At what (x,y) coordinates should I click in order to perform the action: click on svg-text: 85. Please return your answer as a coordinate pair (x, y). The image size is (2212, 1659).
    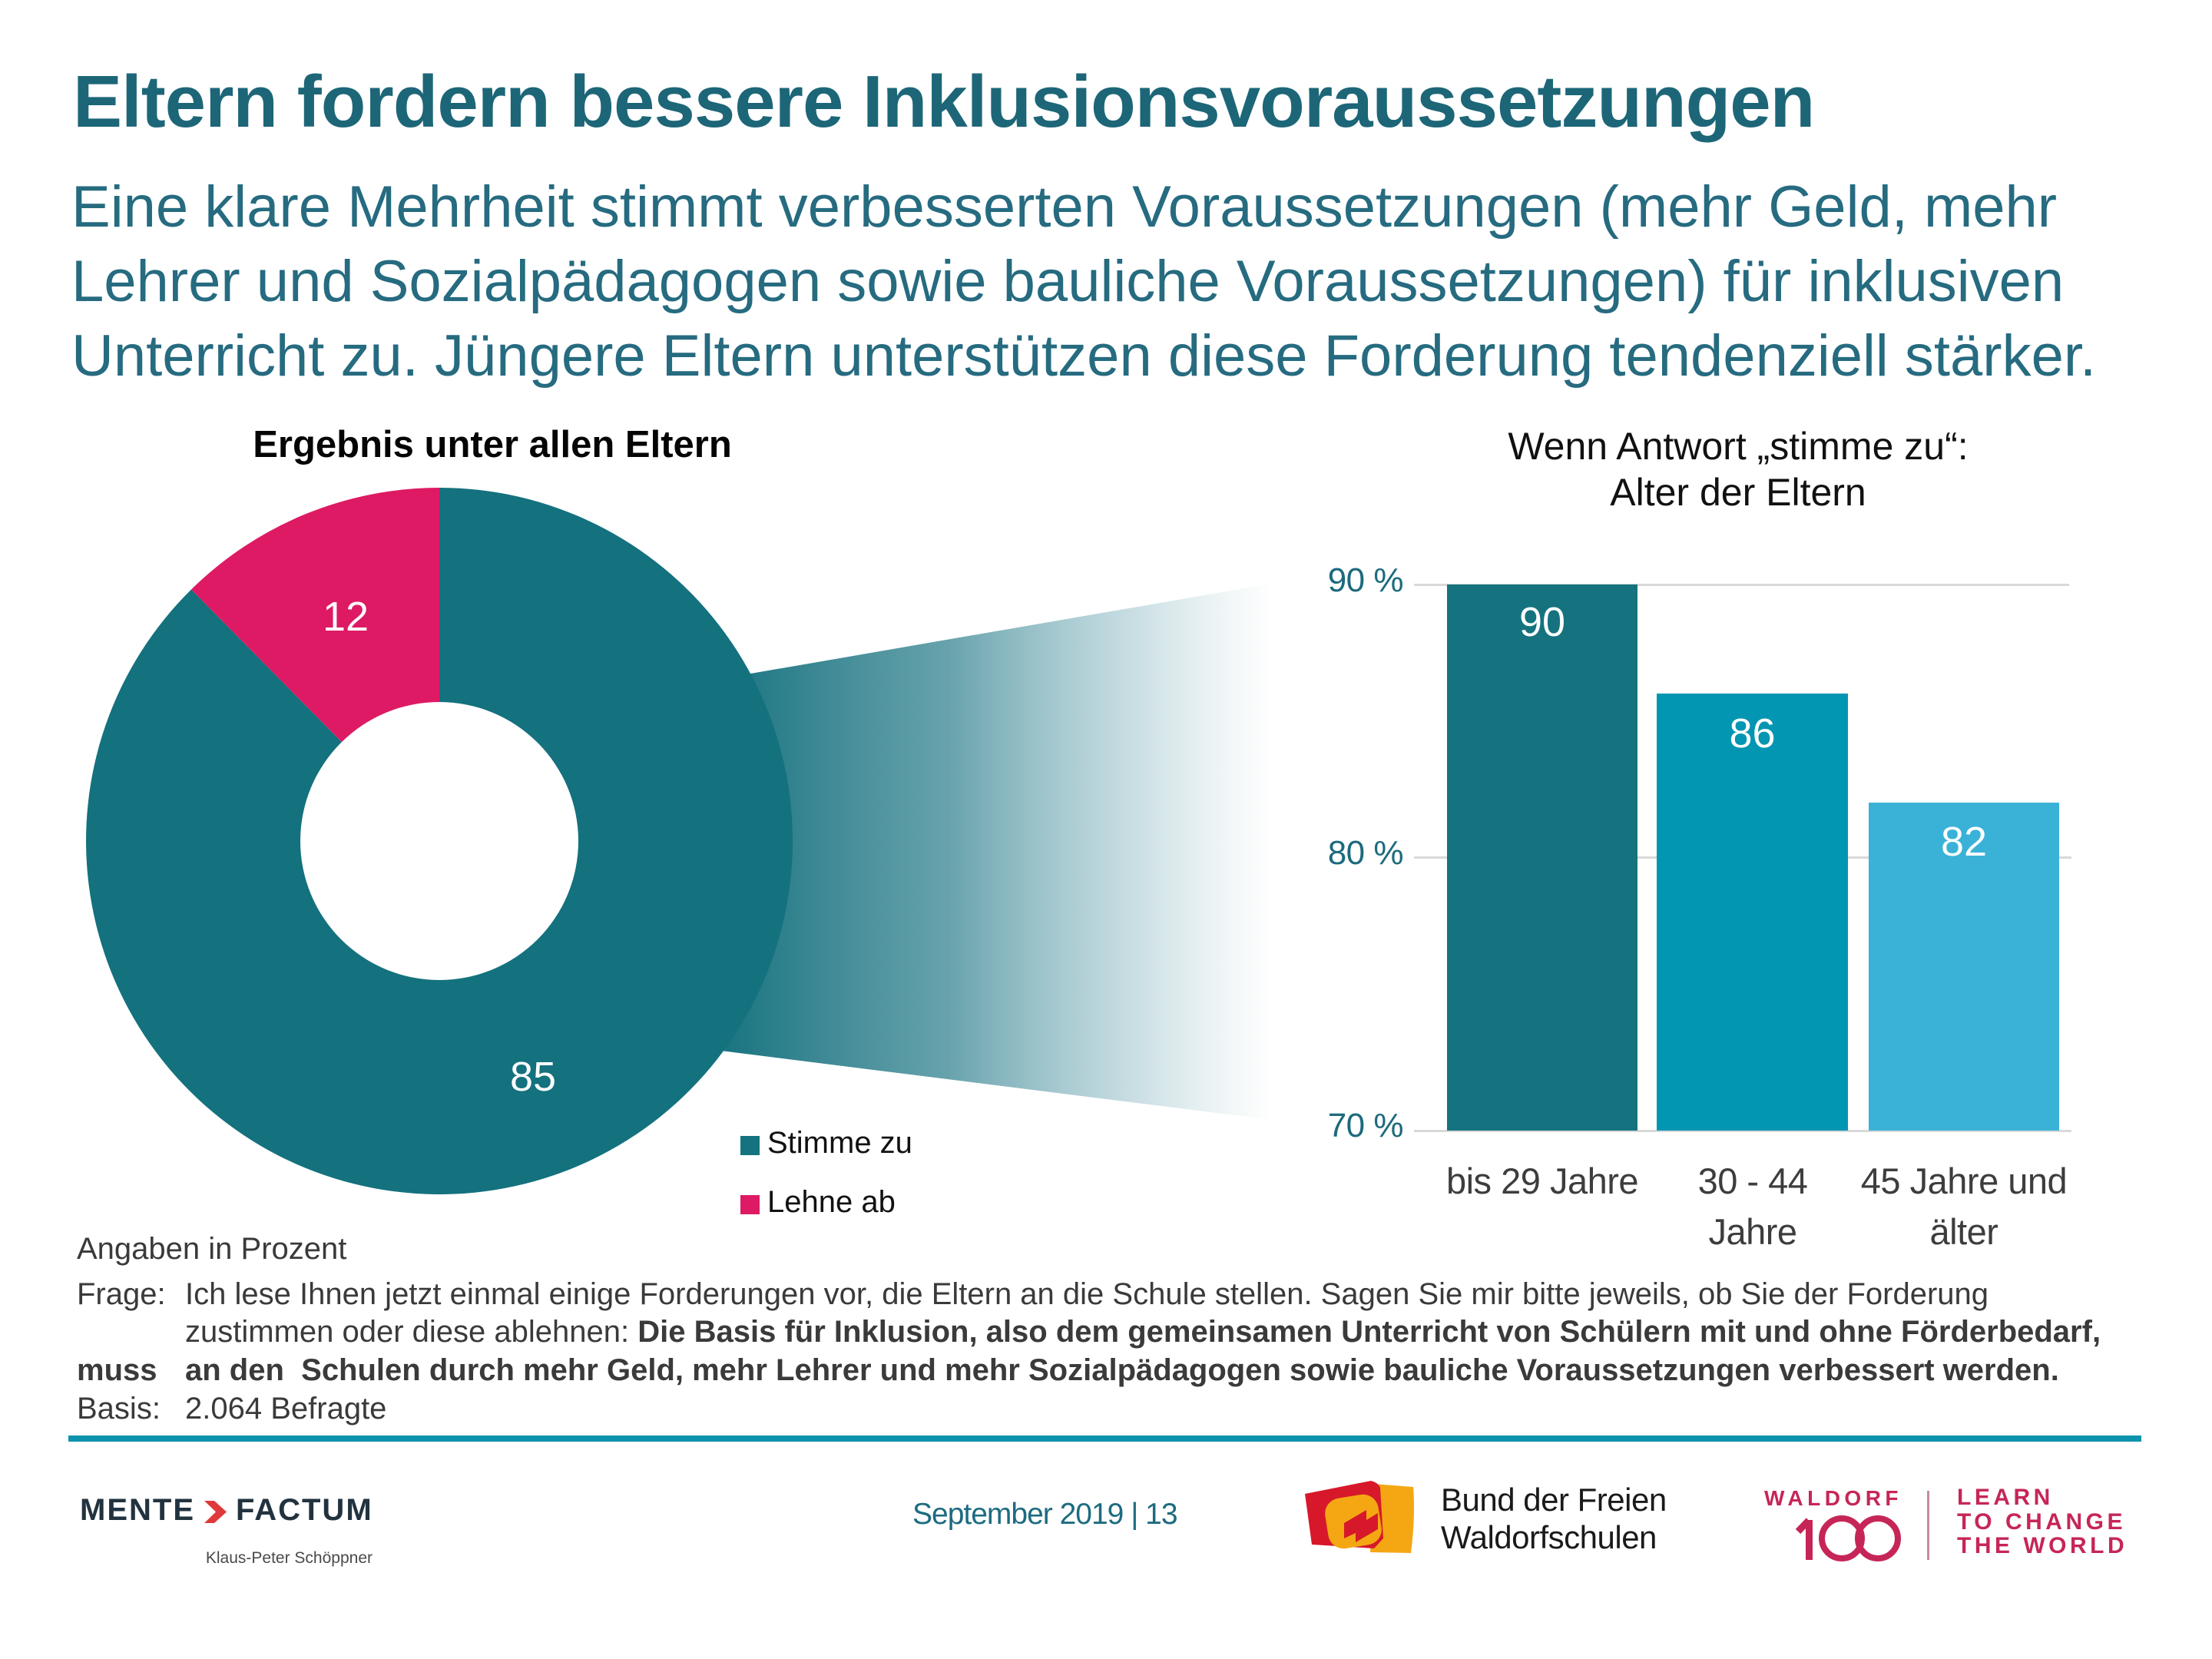
    Looking at the image, I should click on (533, 1077).